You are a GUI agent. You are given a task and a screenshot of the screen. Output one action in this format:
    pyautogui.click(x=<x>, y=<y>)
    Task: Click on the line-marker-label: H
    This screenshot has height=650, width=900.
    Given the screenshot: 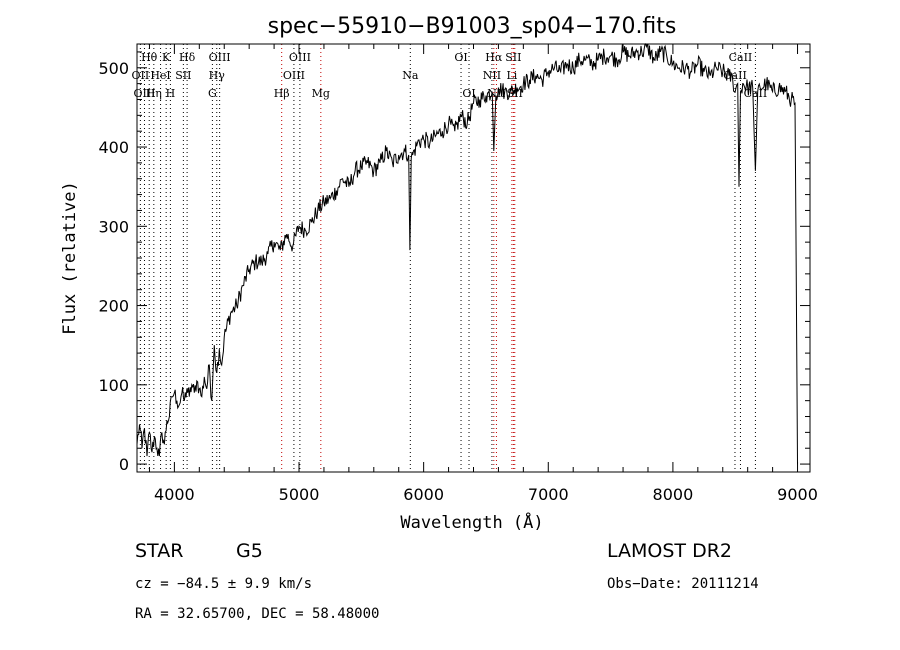 What is the action you would take?
    pyautogui.click(x=171, y=93)
    